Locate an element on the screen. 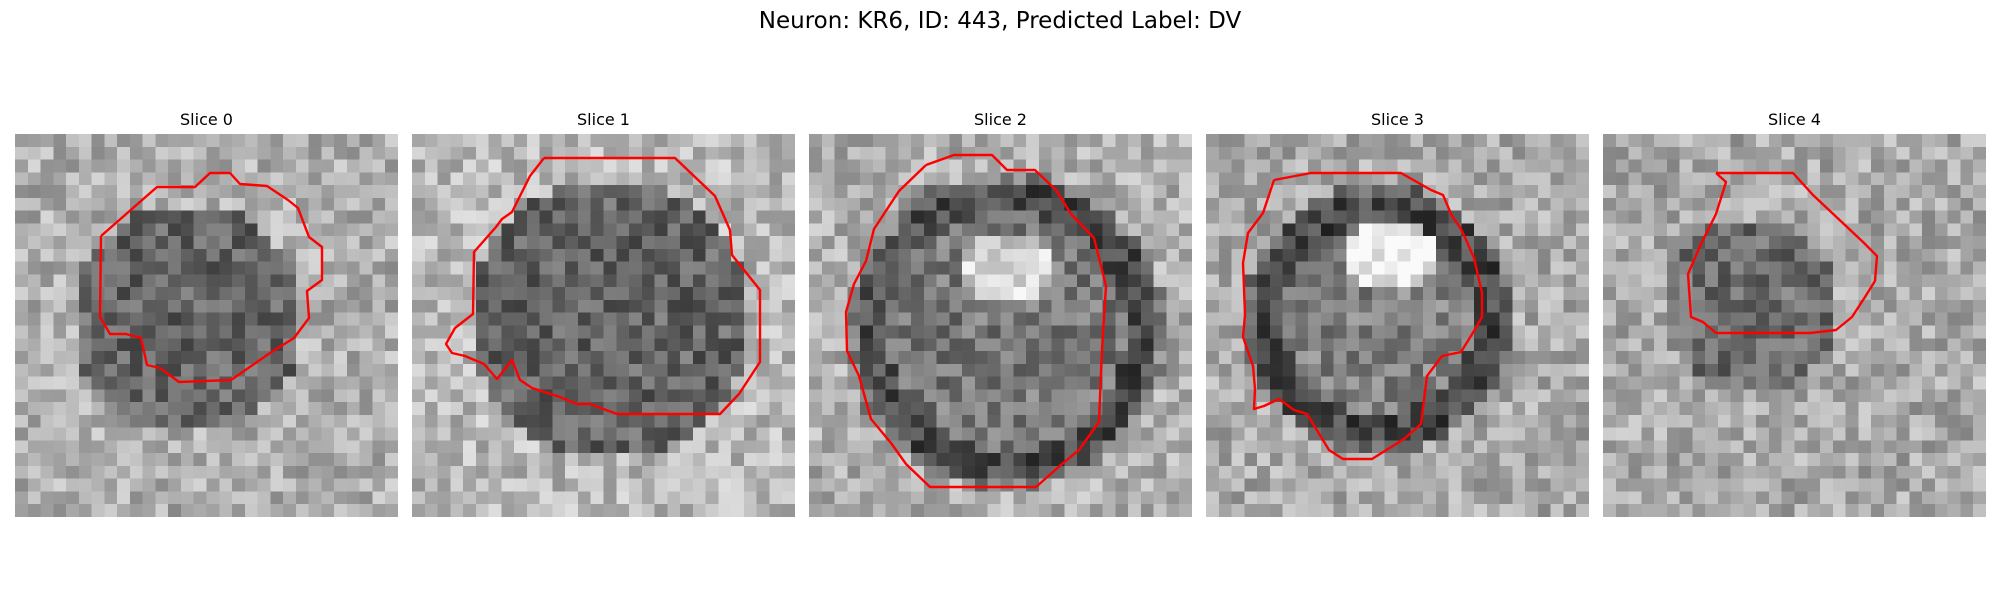 The image size is (2000, 600). slice-panel-3: Slice 3 is located at coordinates (1397, 312).